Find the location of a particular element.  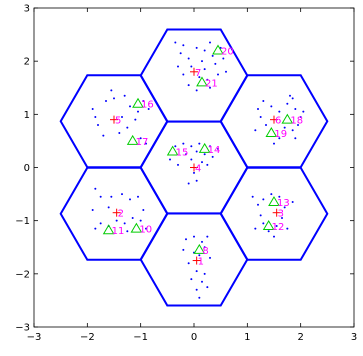

labeled-user-19: 19 is located at coordinates (276, 133).